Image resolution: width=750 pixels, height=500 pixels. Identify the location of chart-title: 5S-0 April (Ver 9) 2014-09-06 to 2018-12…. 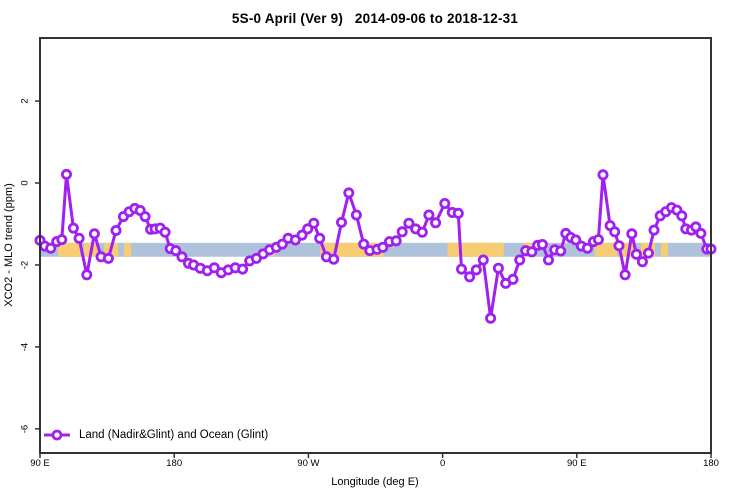
(375, 18).